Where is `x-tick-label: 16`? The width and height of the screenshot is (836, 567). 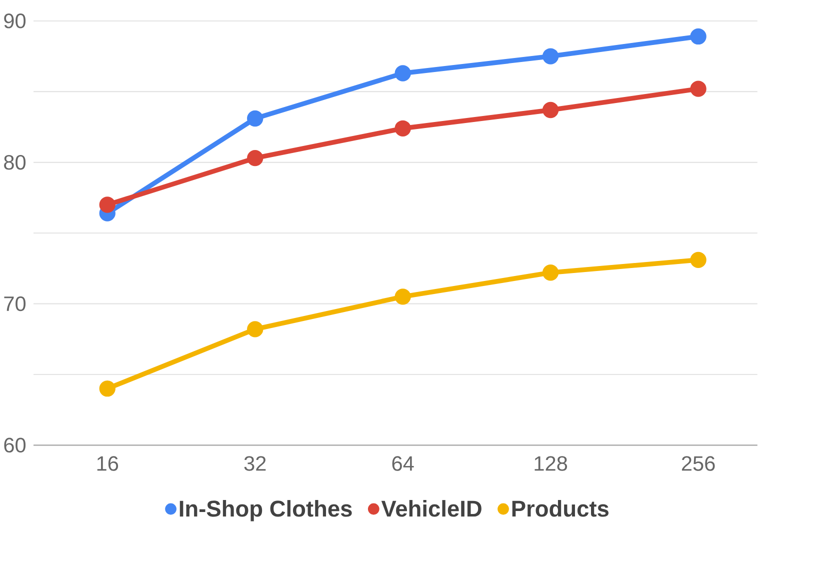 x-tick-label: 16 is located at coordinates (107, 463).